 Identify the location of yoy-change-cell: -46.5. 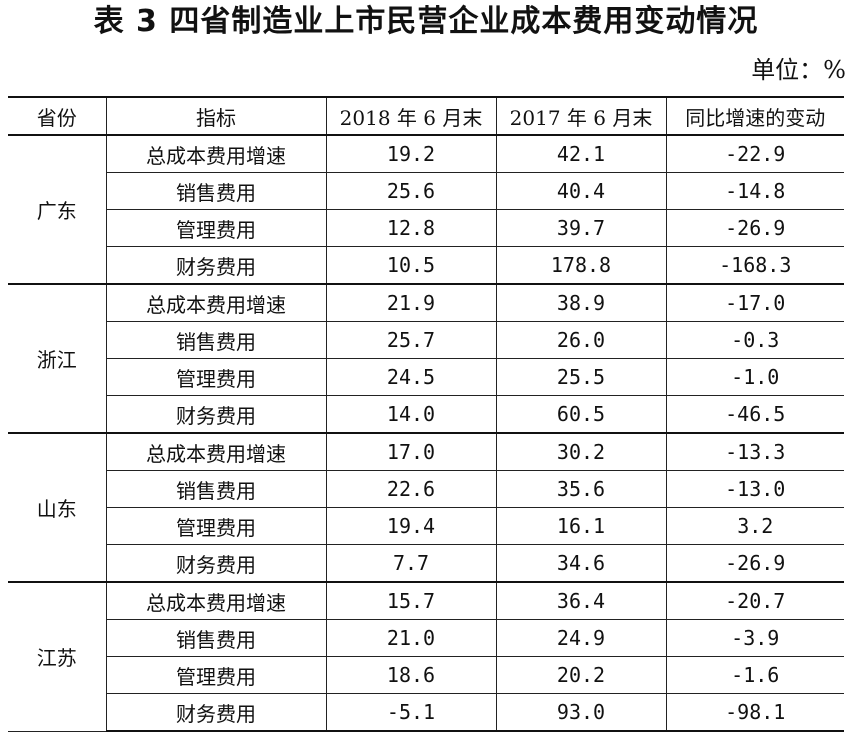
(754, 414).